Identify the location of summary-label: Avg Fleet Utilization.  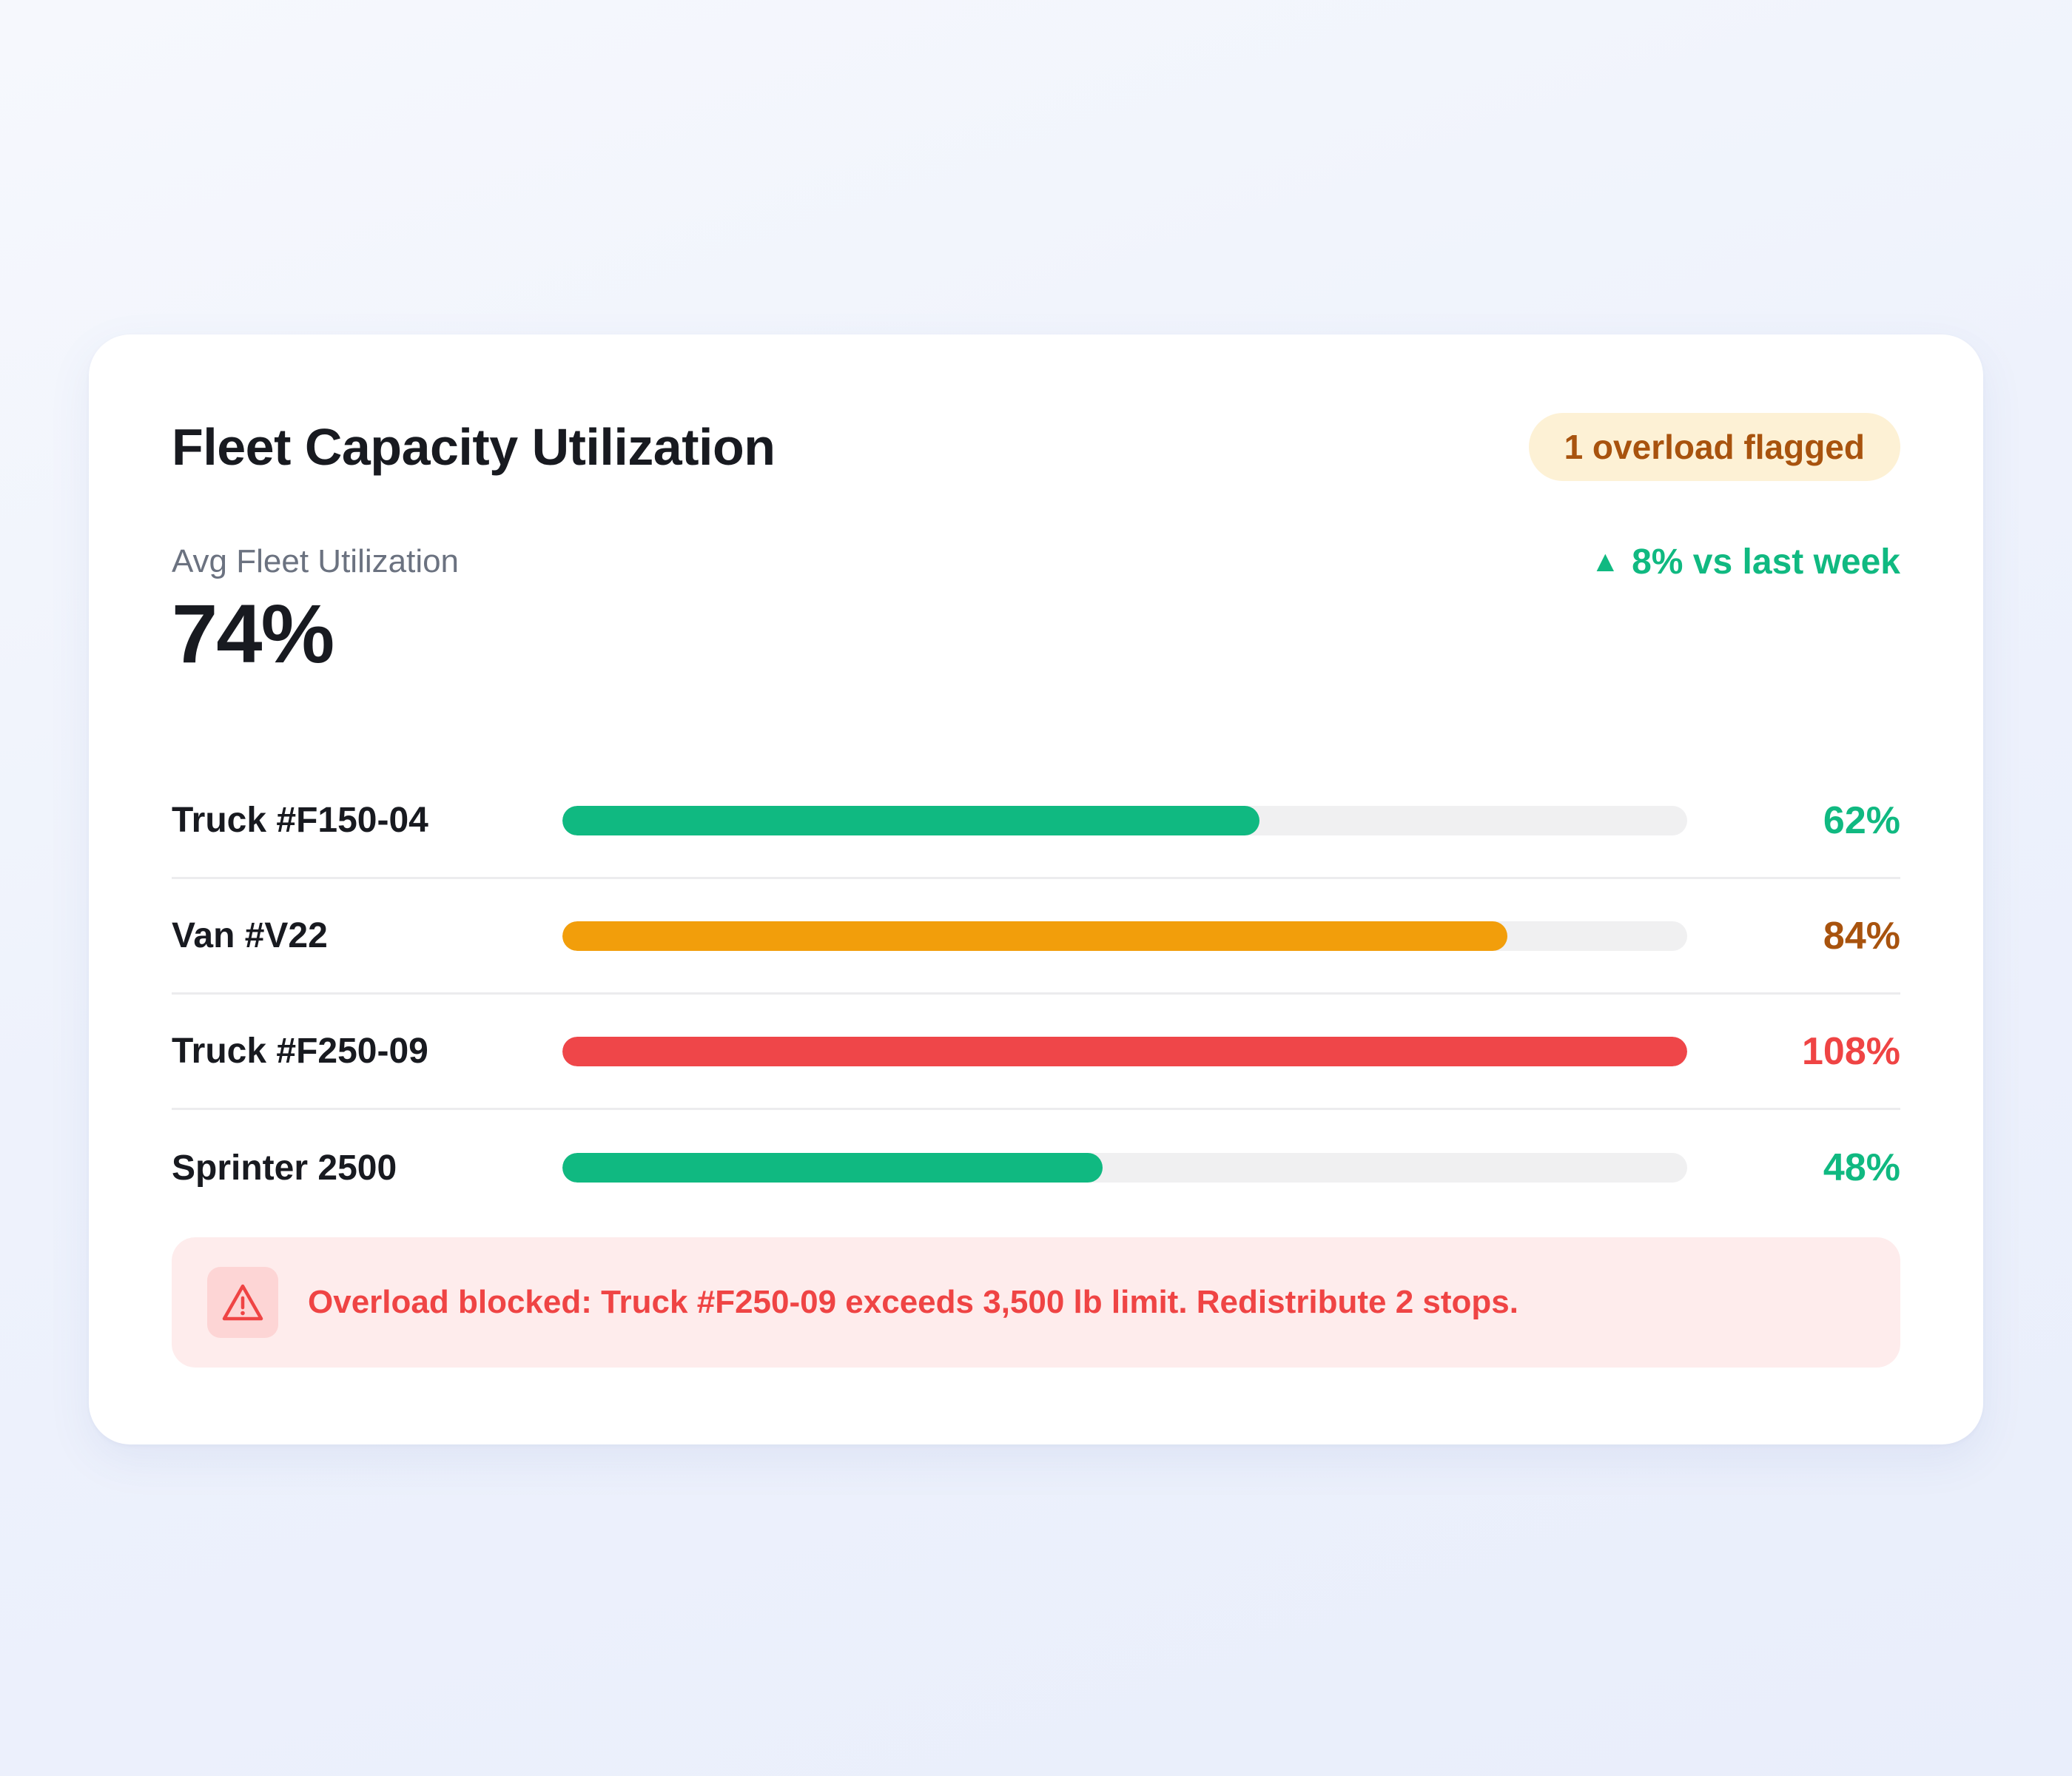
(316, 561).